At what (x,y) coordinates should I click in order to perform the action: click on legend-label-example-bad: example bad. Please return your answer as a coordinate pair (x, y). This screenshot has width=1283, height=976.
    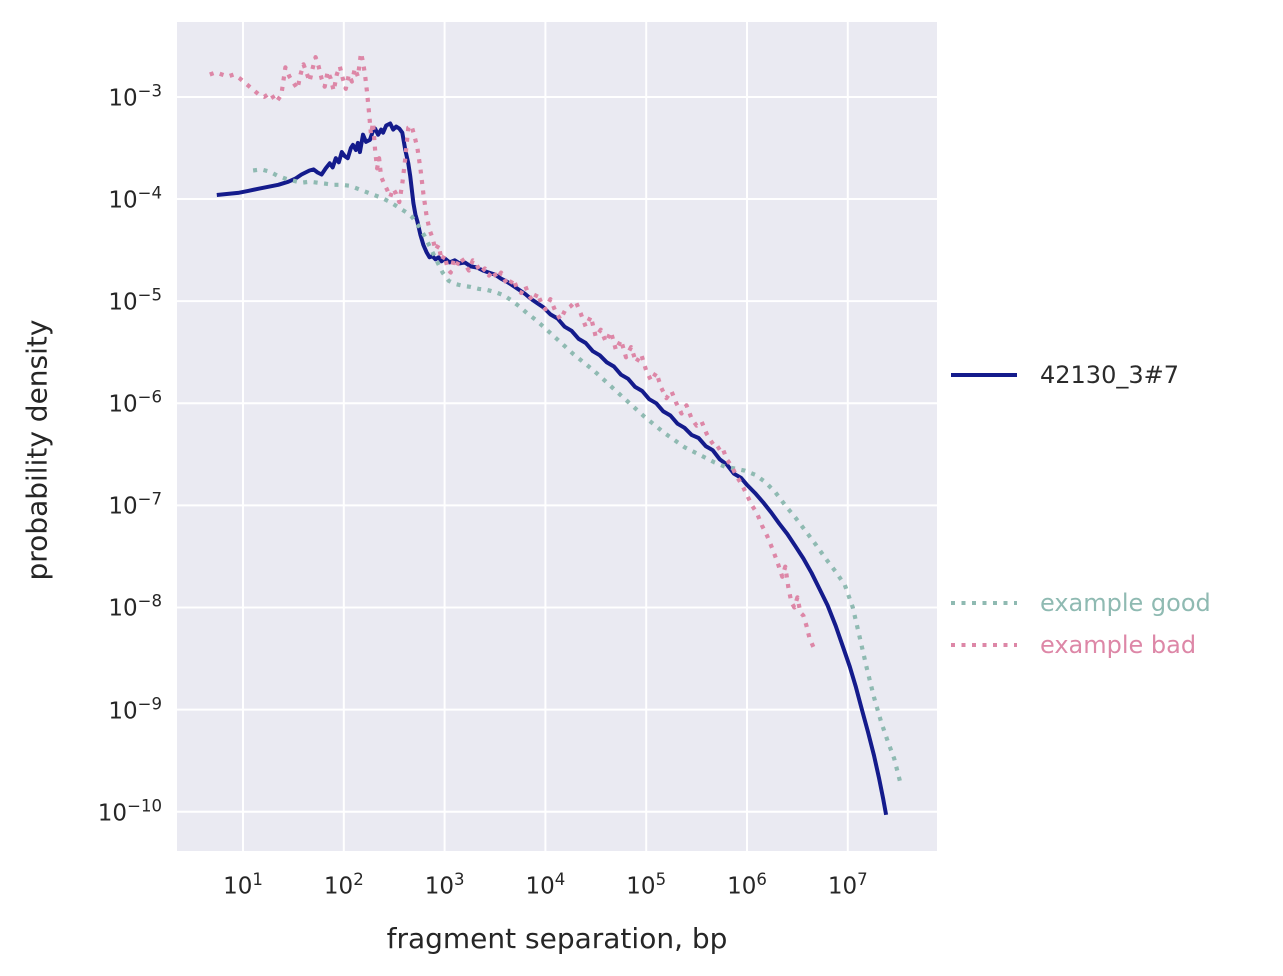
    Looking at the image, I should click on (1118, 645).